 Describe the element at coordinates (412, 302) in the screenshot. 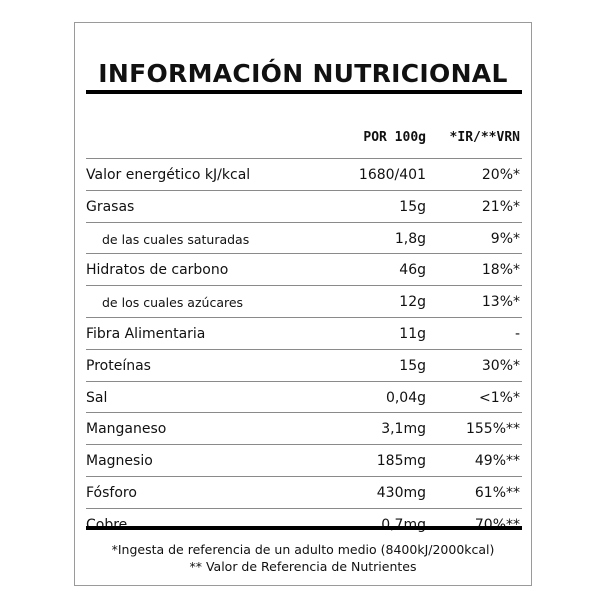

I see `nutrient-value: 12g` at that location.